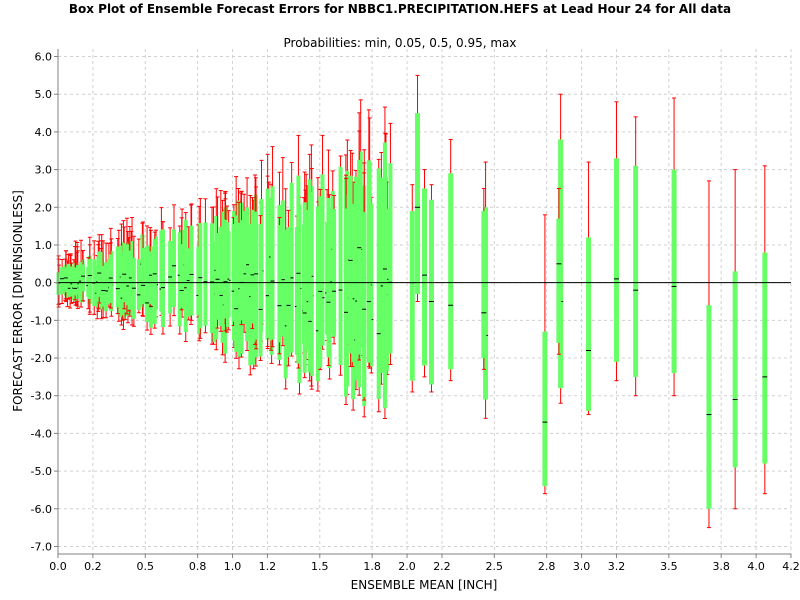  I want to click on x-tick-label: 0.8, so click(198, 566).